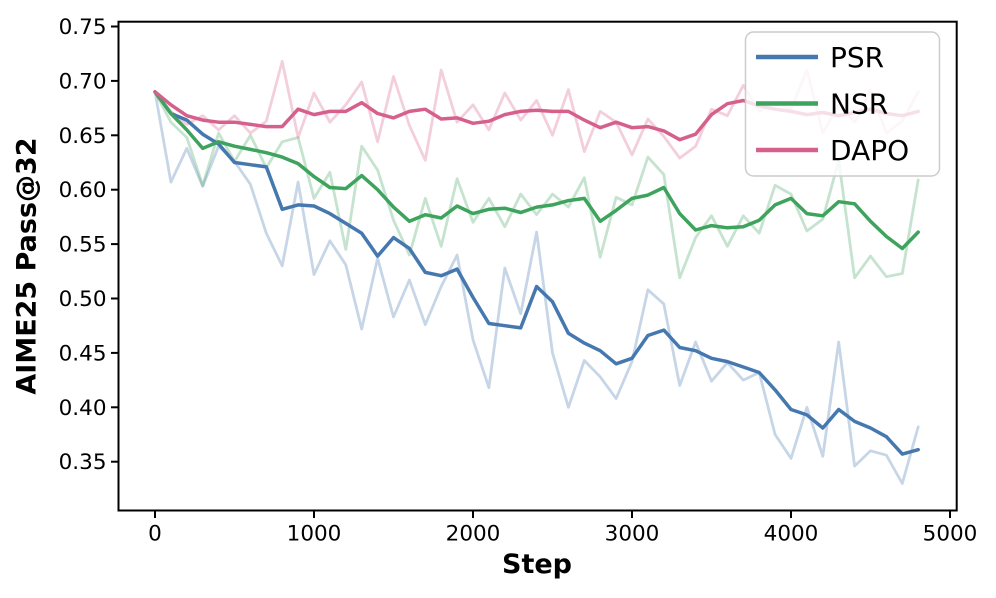 This screenshot has width=996, height=598. What do you see at coordinates (563, 528) in the screenshot?
I see `x-axis-ticks: 0 1000 2000 3000 4000 5000` at bounding box center [563, 528].